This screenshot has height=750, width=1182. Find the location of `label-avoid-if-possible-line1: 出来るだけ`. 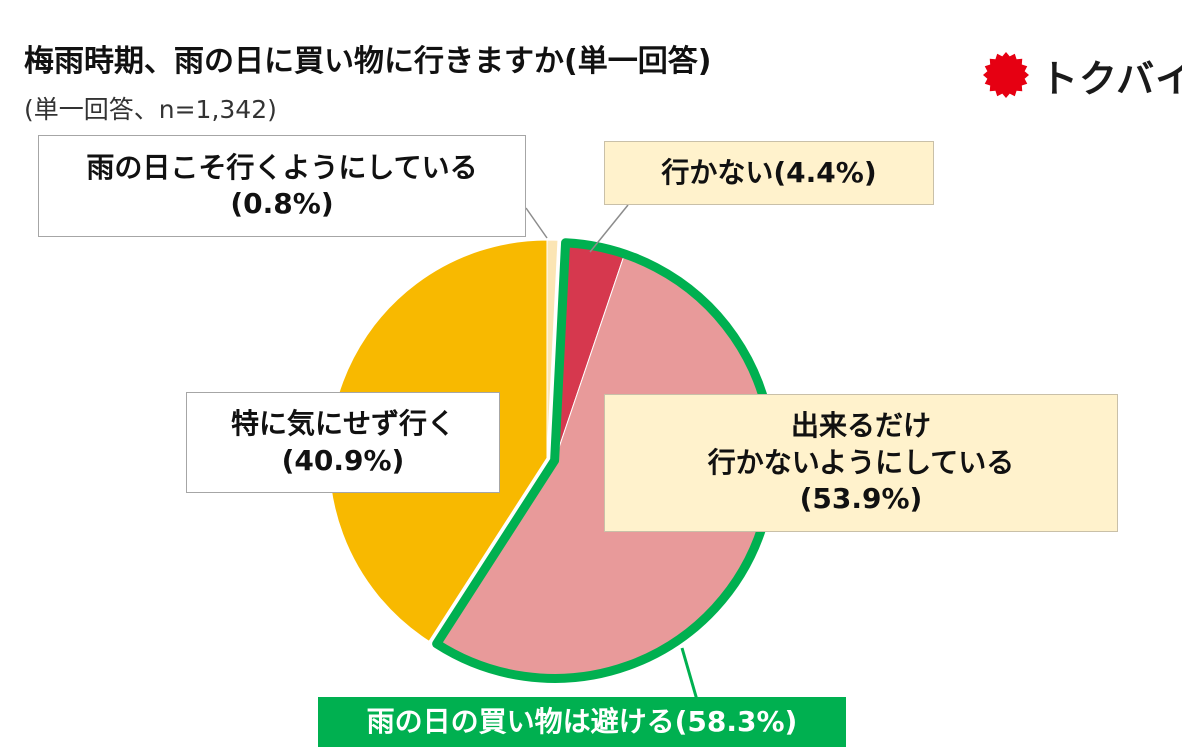

label-avoid-if-possible-line1: 出来るだけ is located at coordinates (860, 426).